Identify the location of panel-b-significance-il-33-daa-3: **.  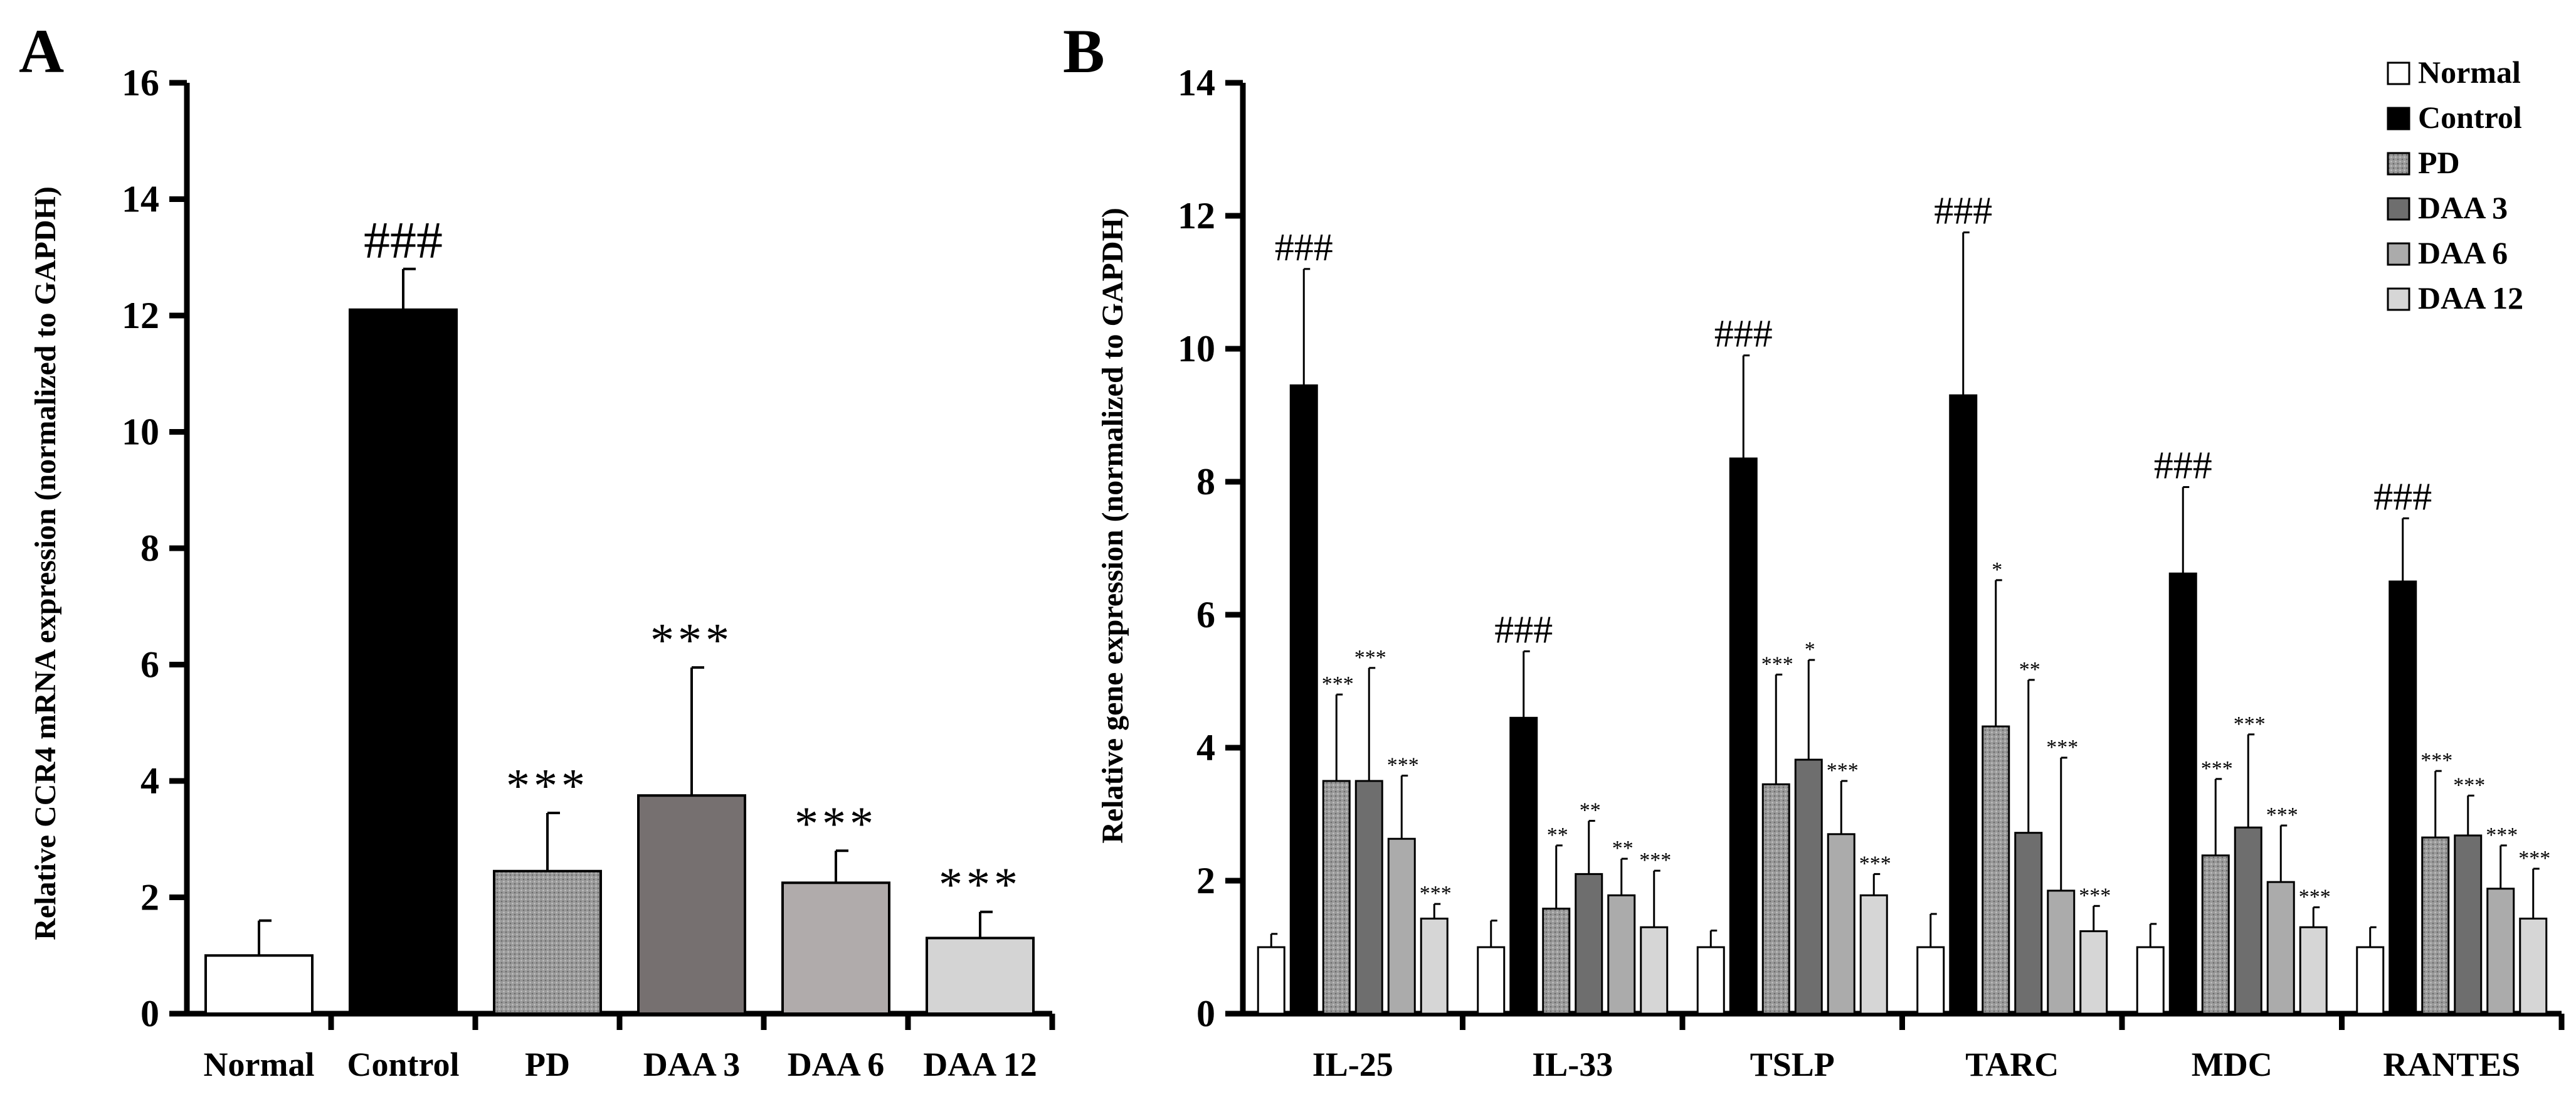
(1590, 810).